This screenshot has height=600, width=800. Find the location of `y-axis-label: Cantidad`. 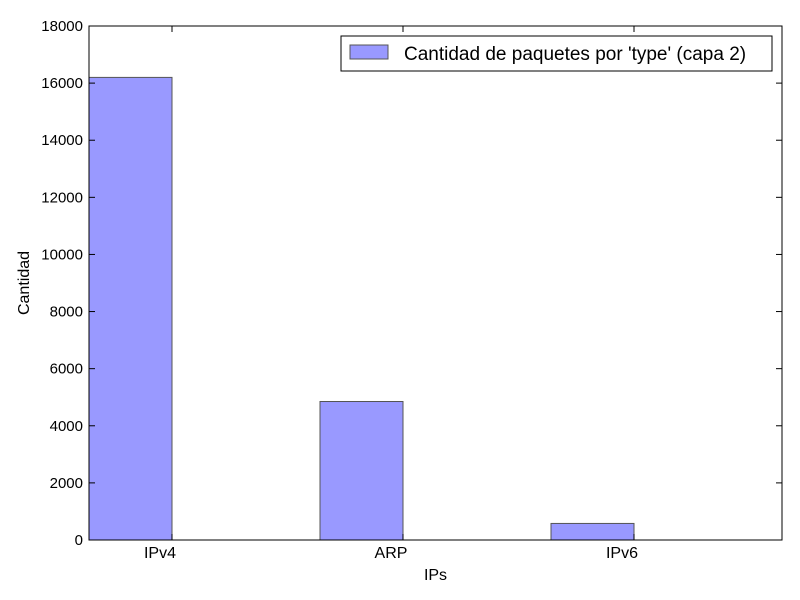

y-axis-label: Cantidad is located at coordinates (24, 283).